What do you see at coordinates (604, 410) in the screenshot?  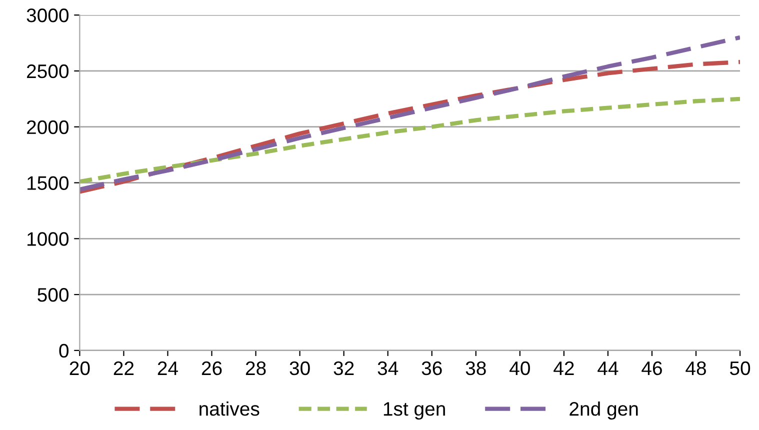 I see `legend-label: 2nd gen` at bounding box center [604, 410].